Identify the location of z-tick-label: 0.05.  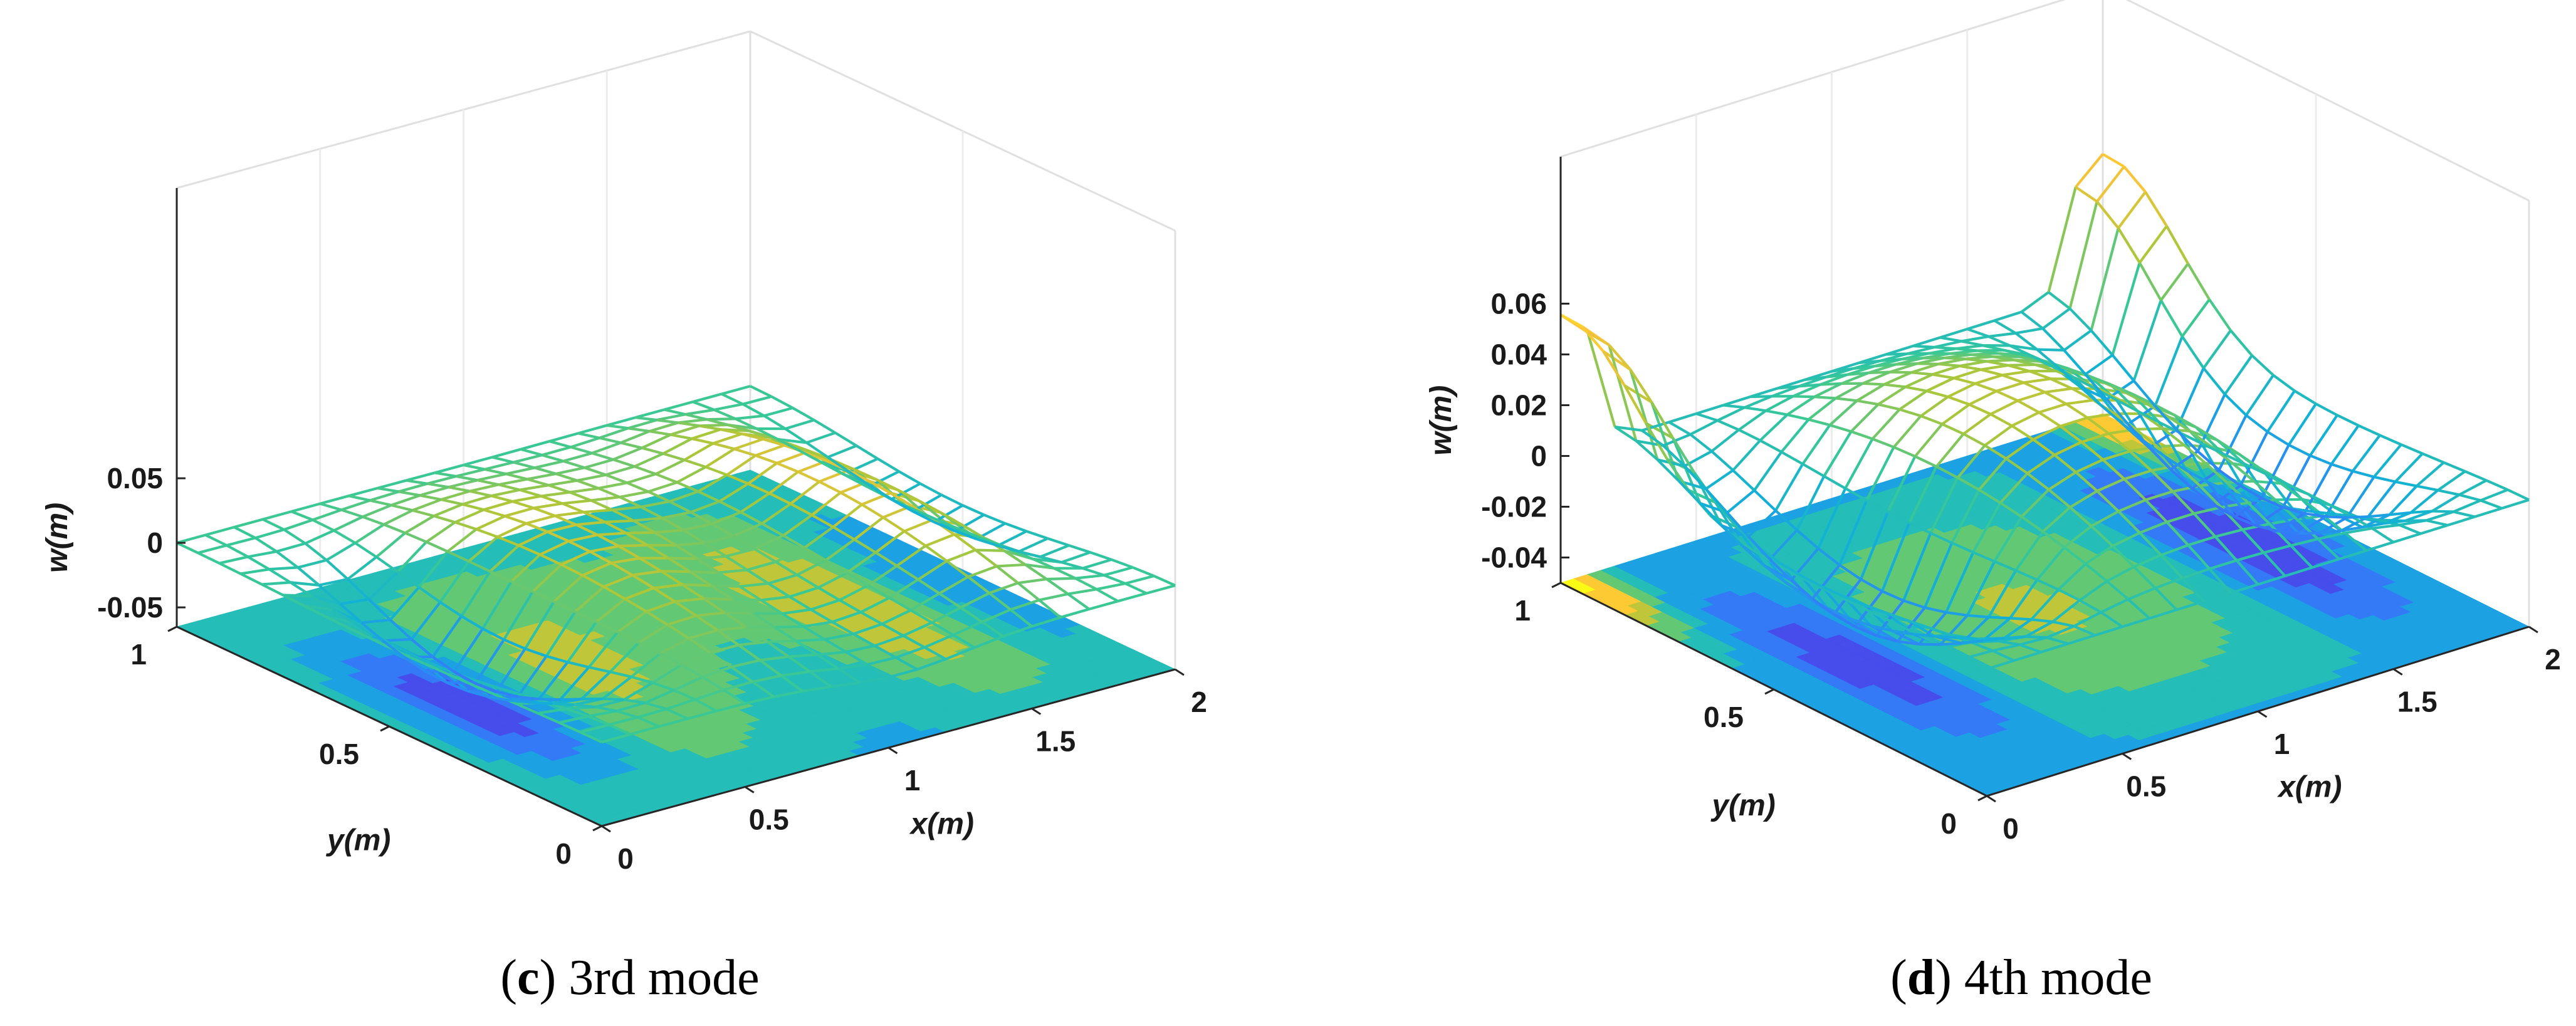
(135, 478).